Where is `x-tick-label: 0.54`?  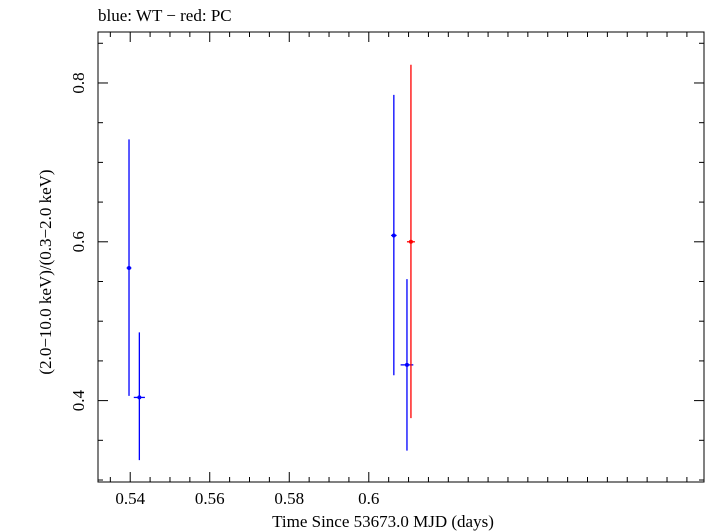 x-tick-label: 0.54 is located at coordinates (130, 498).